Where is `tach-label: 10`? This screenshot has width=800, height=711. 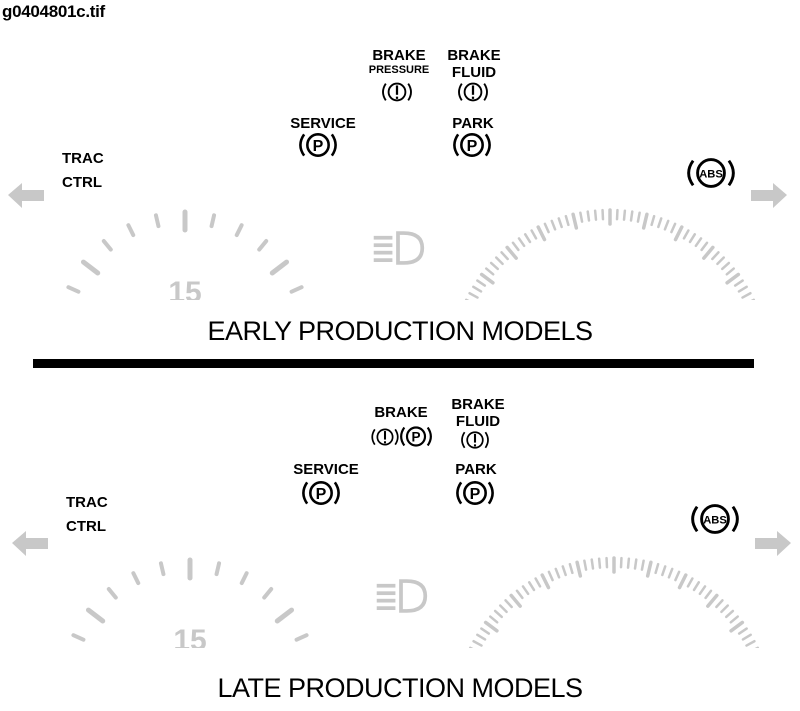 tach-label: 10 is located at coordinates (94, 700).